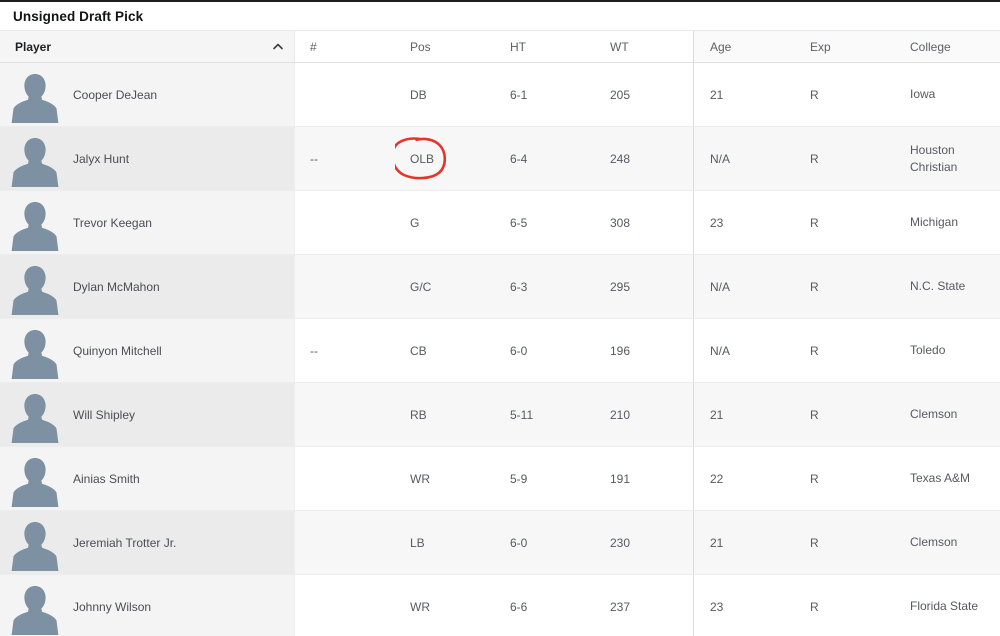 This screenshot has height=636, width=1000. What do you see at coordinates (147, 46) in the screenshot?
I see `column-header-player: Player` at bounding box center [147, 46].